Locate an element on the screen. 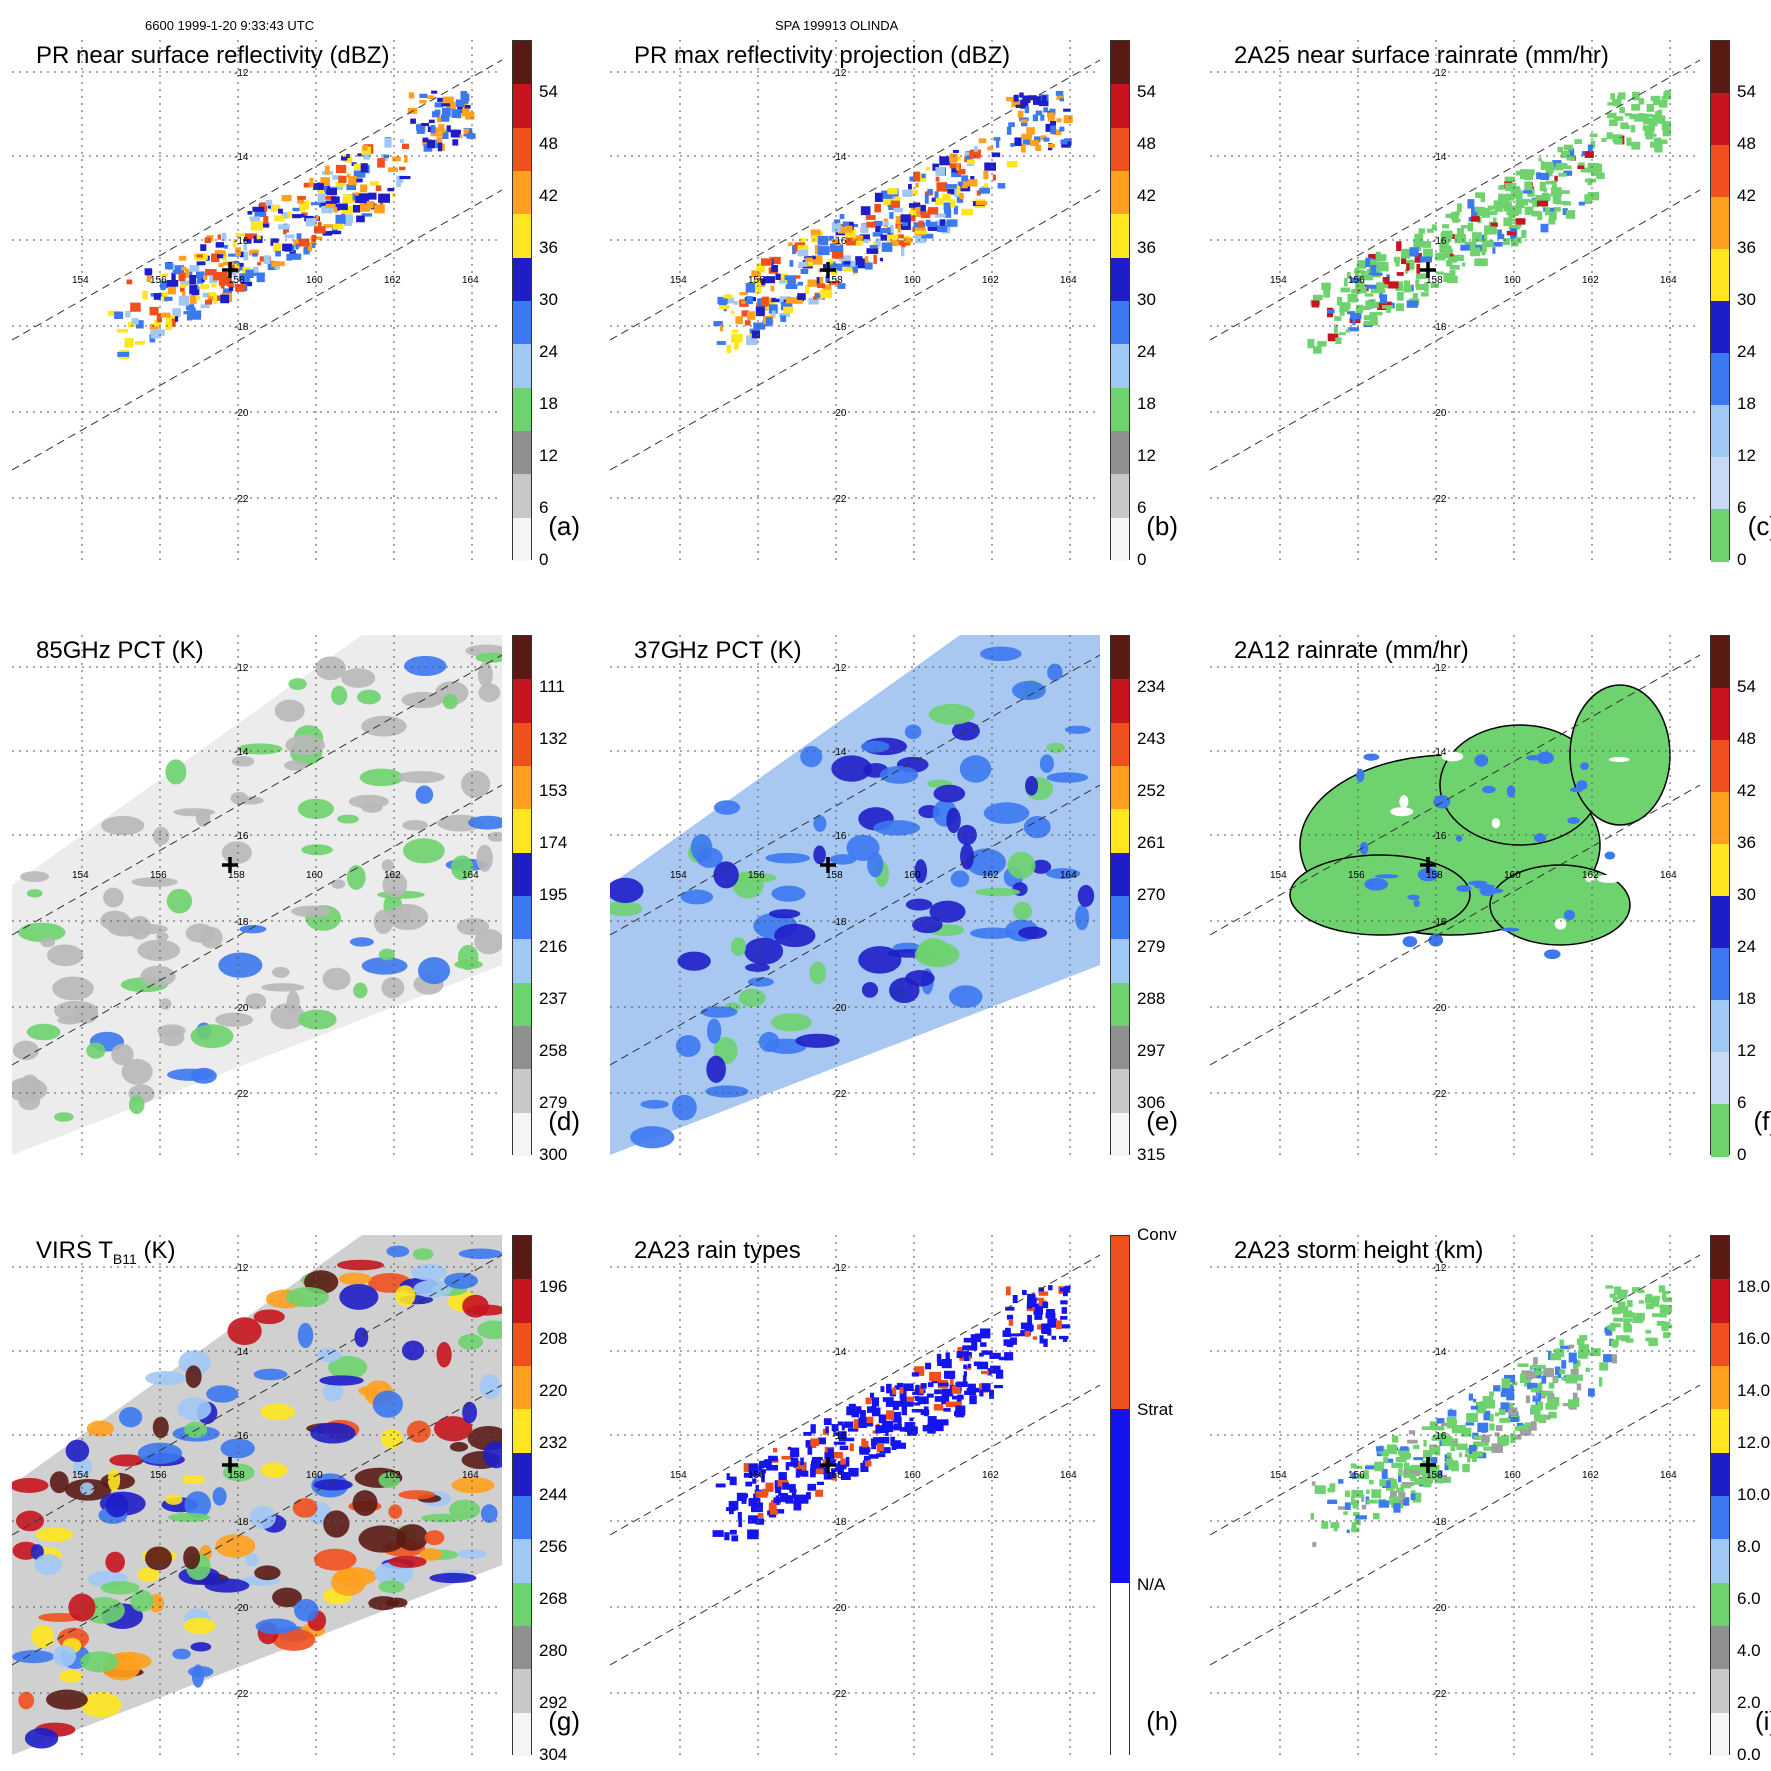 Image resolution: width=1771 pixels, height=1771 pixels. colorbar-tick-label: 6.0 is located at coordinates (1749, 1598).